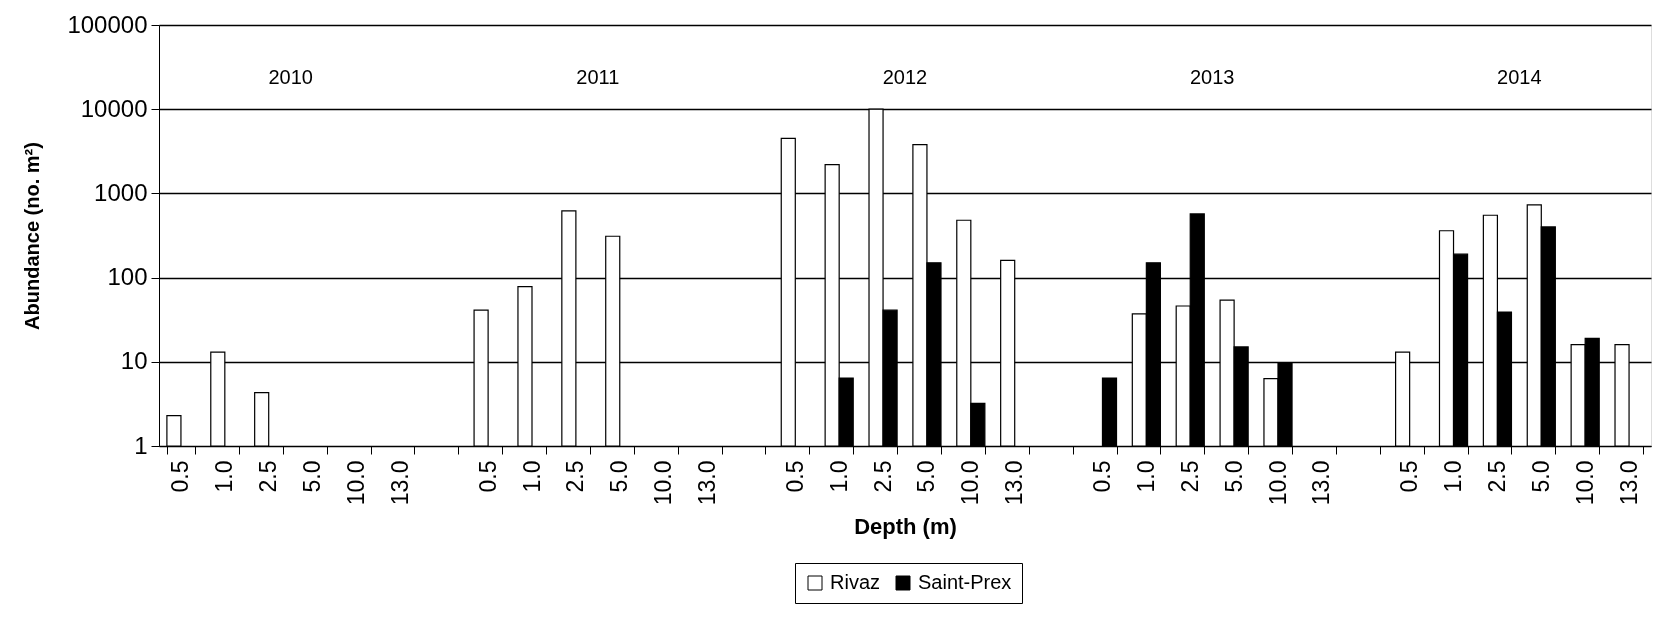 This screenshot has height=633, width=1659. What do you see at coordinates (965, 582) in the screenshot?
I see `legend-label: Saint-Prex` at bounding box center [965, 582].